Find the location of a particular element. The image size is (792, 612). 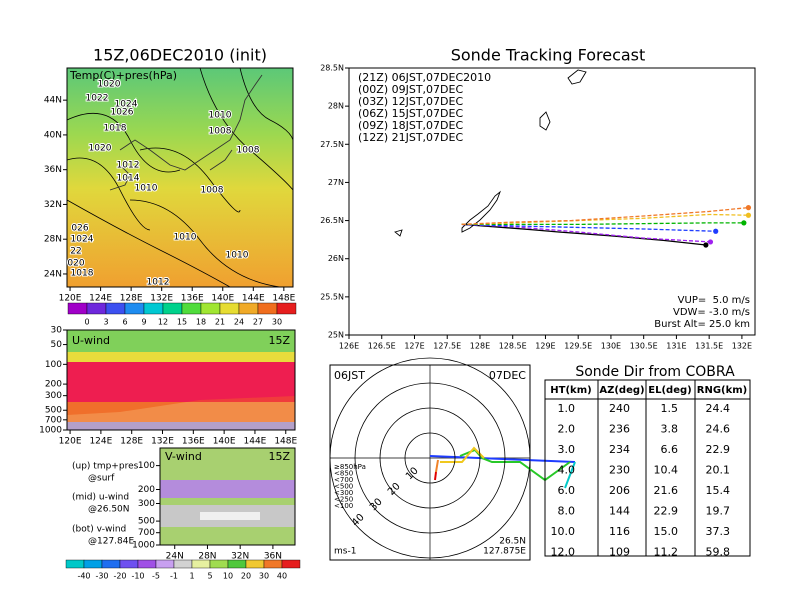

legend-entry: <250 is located at coordinates (343, 500).